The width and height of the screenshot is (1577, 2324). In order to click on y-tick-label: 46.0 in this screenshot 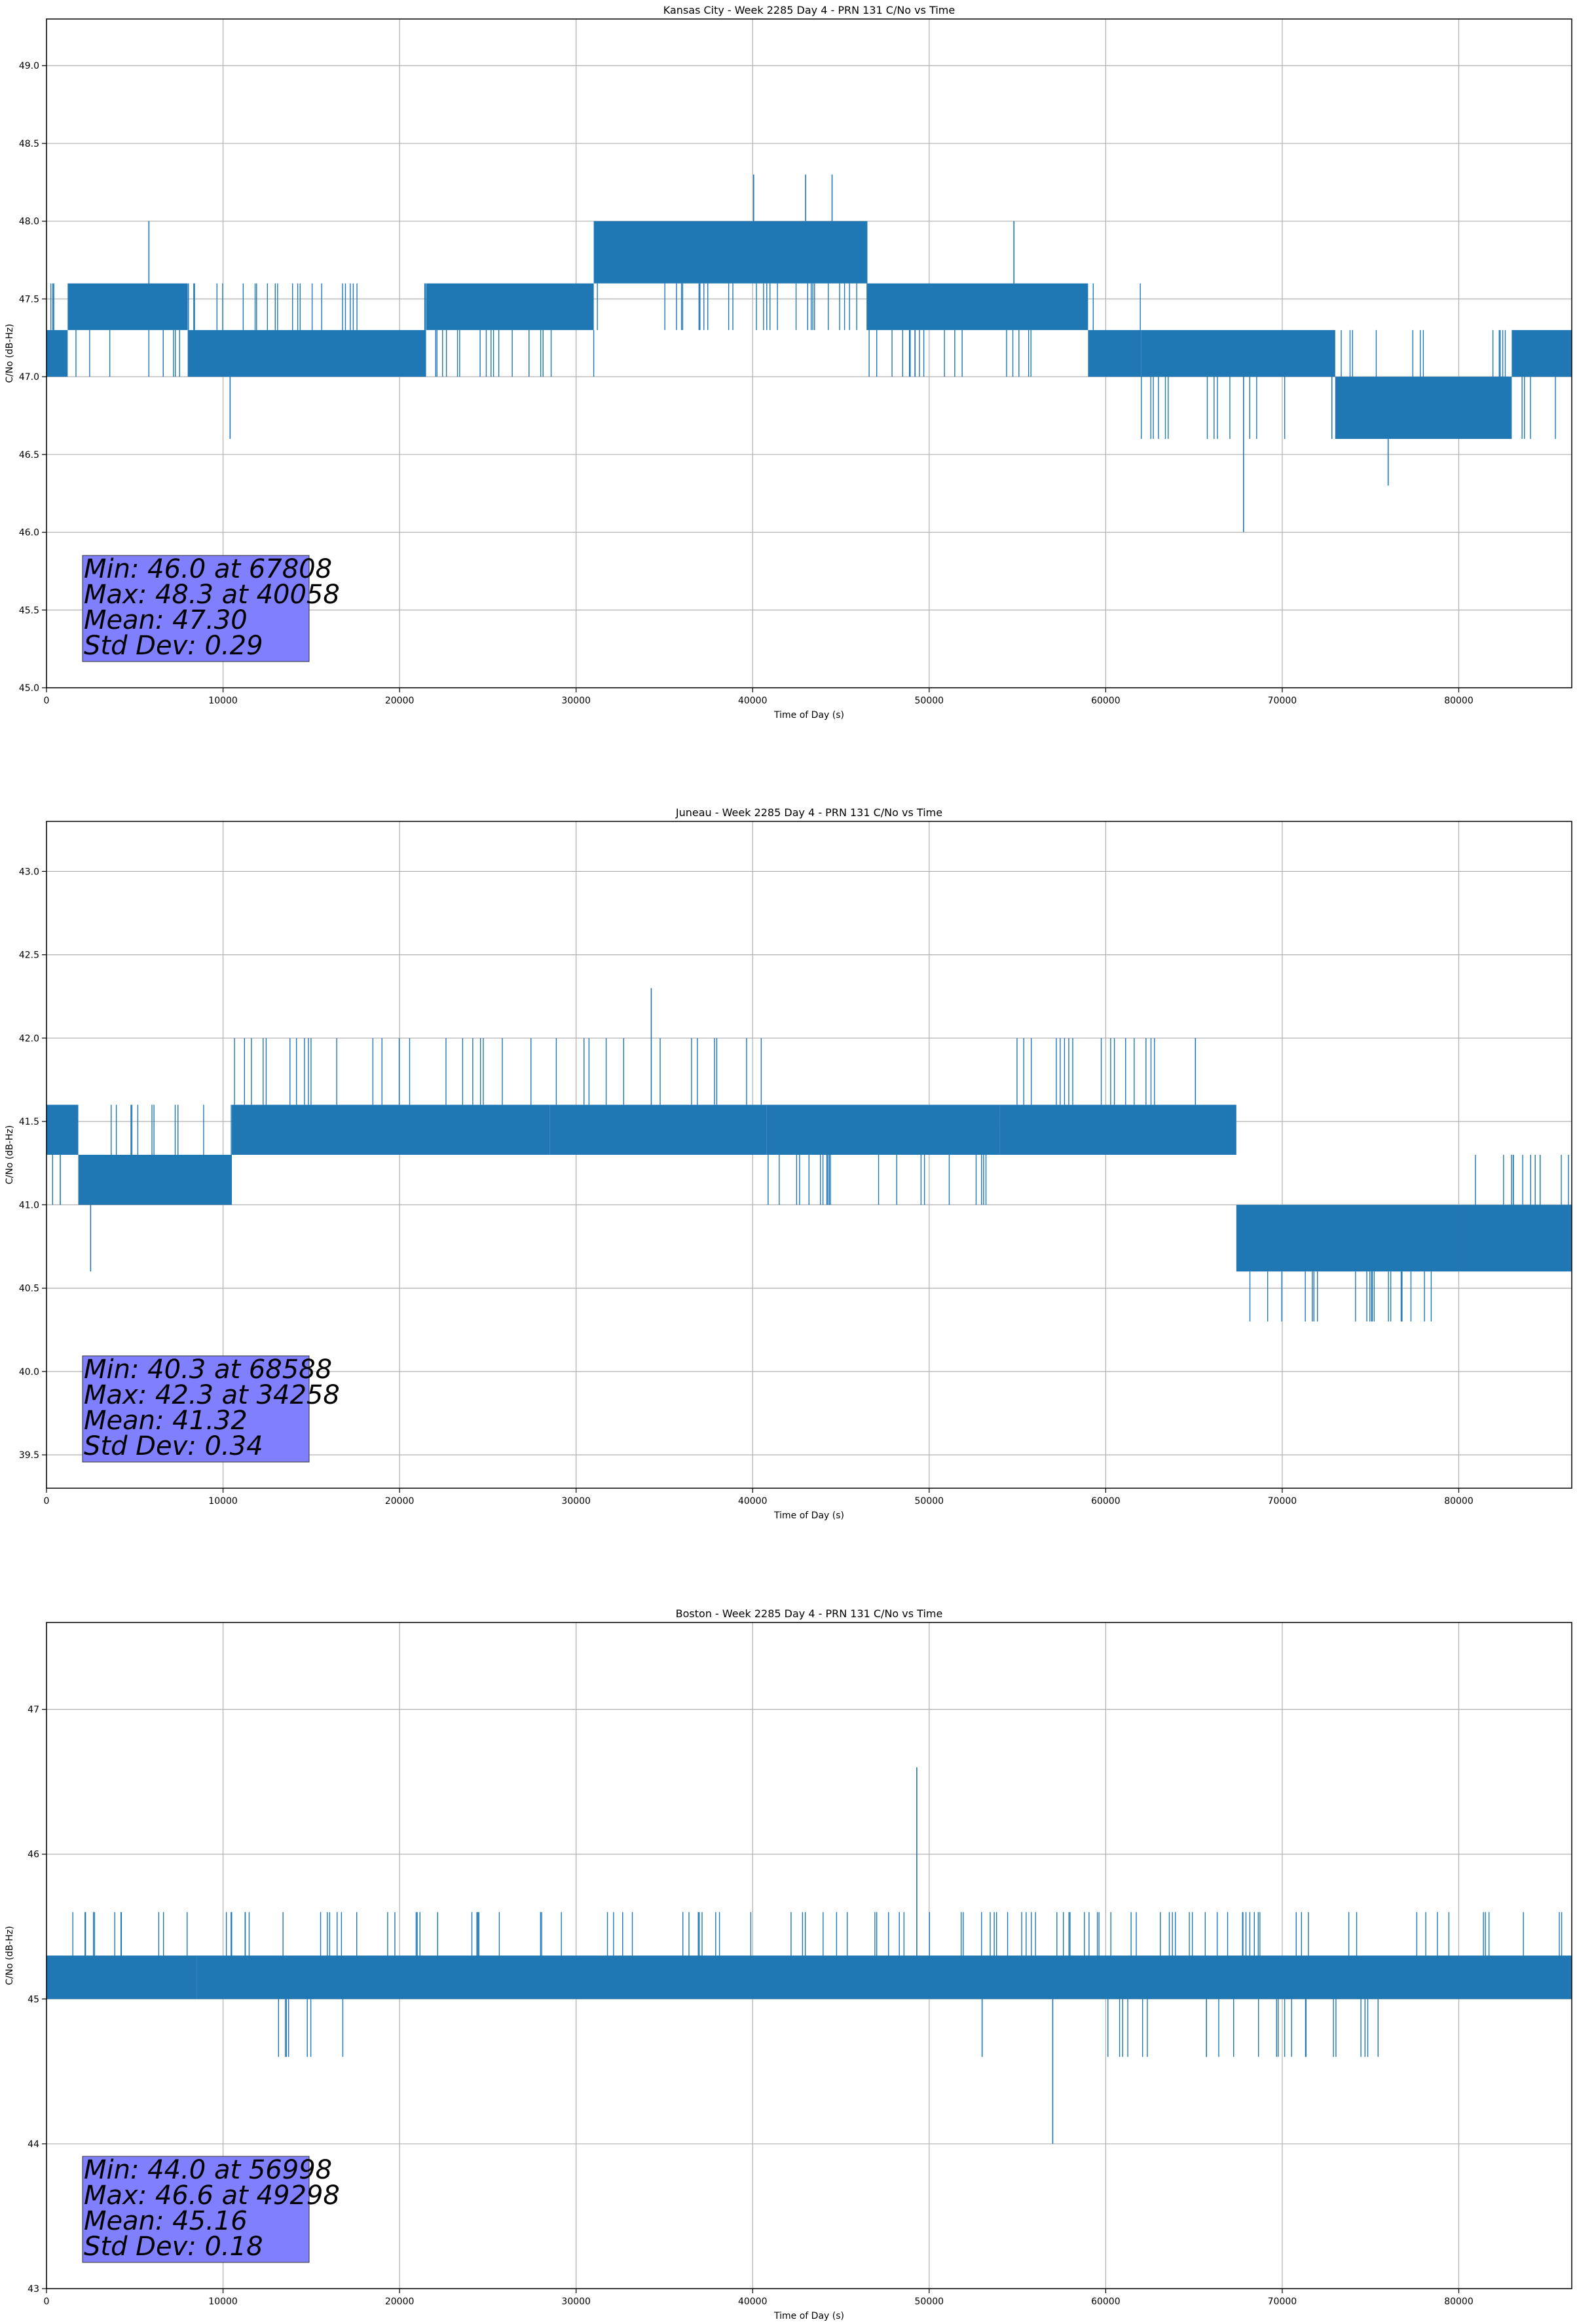, I will do `click(29, 533)`.